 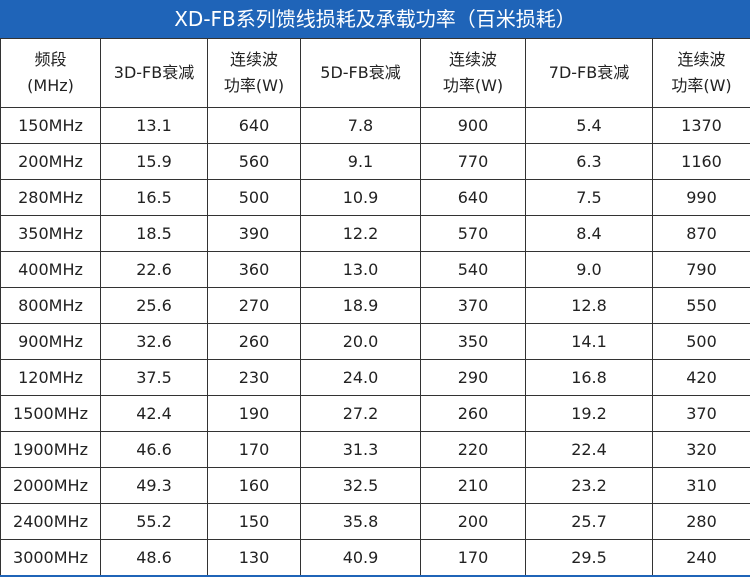 I want to click on value-cell: 22.4, so click(x=589, y=449).